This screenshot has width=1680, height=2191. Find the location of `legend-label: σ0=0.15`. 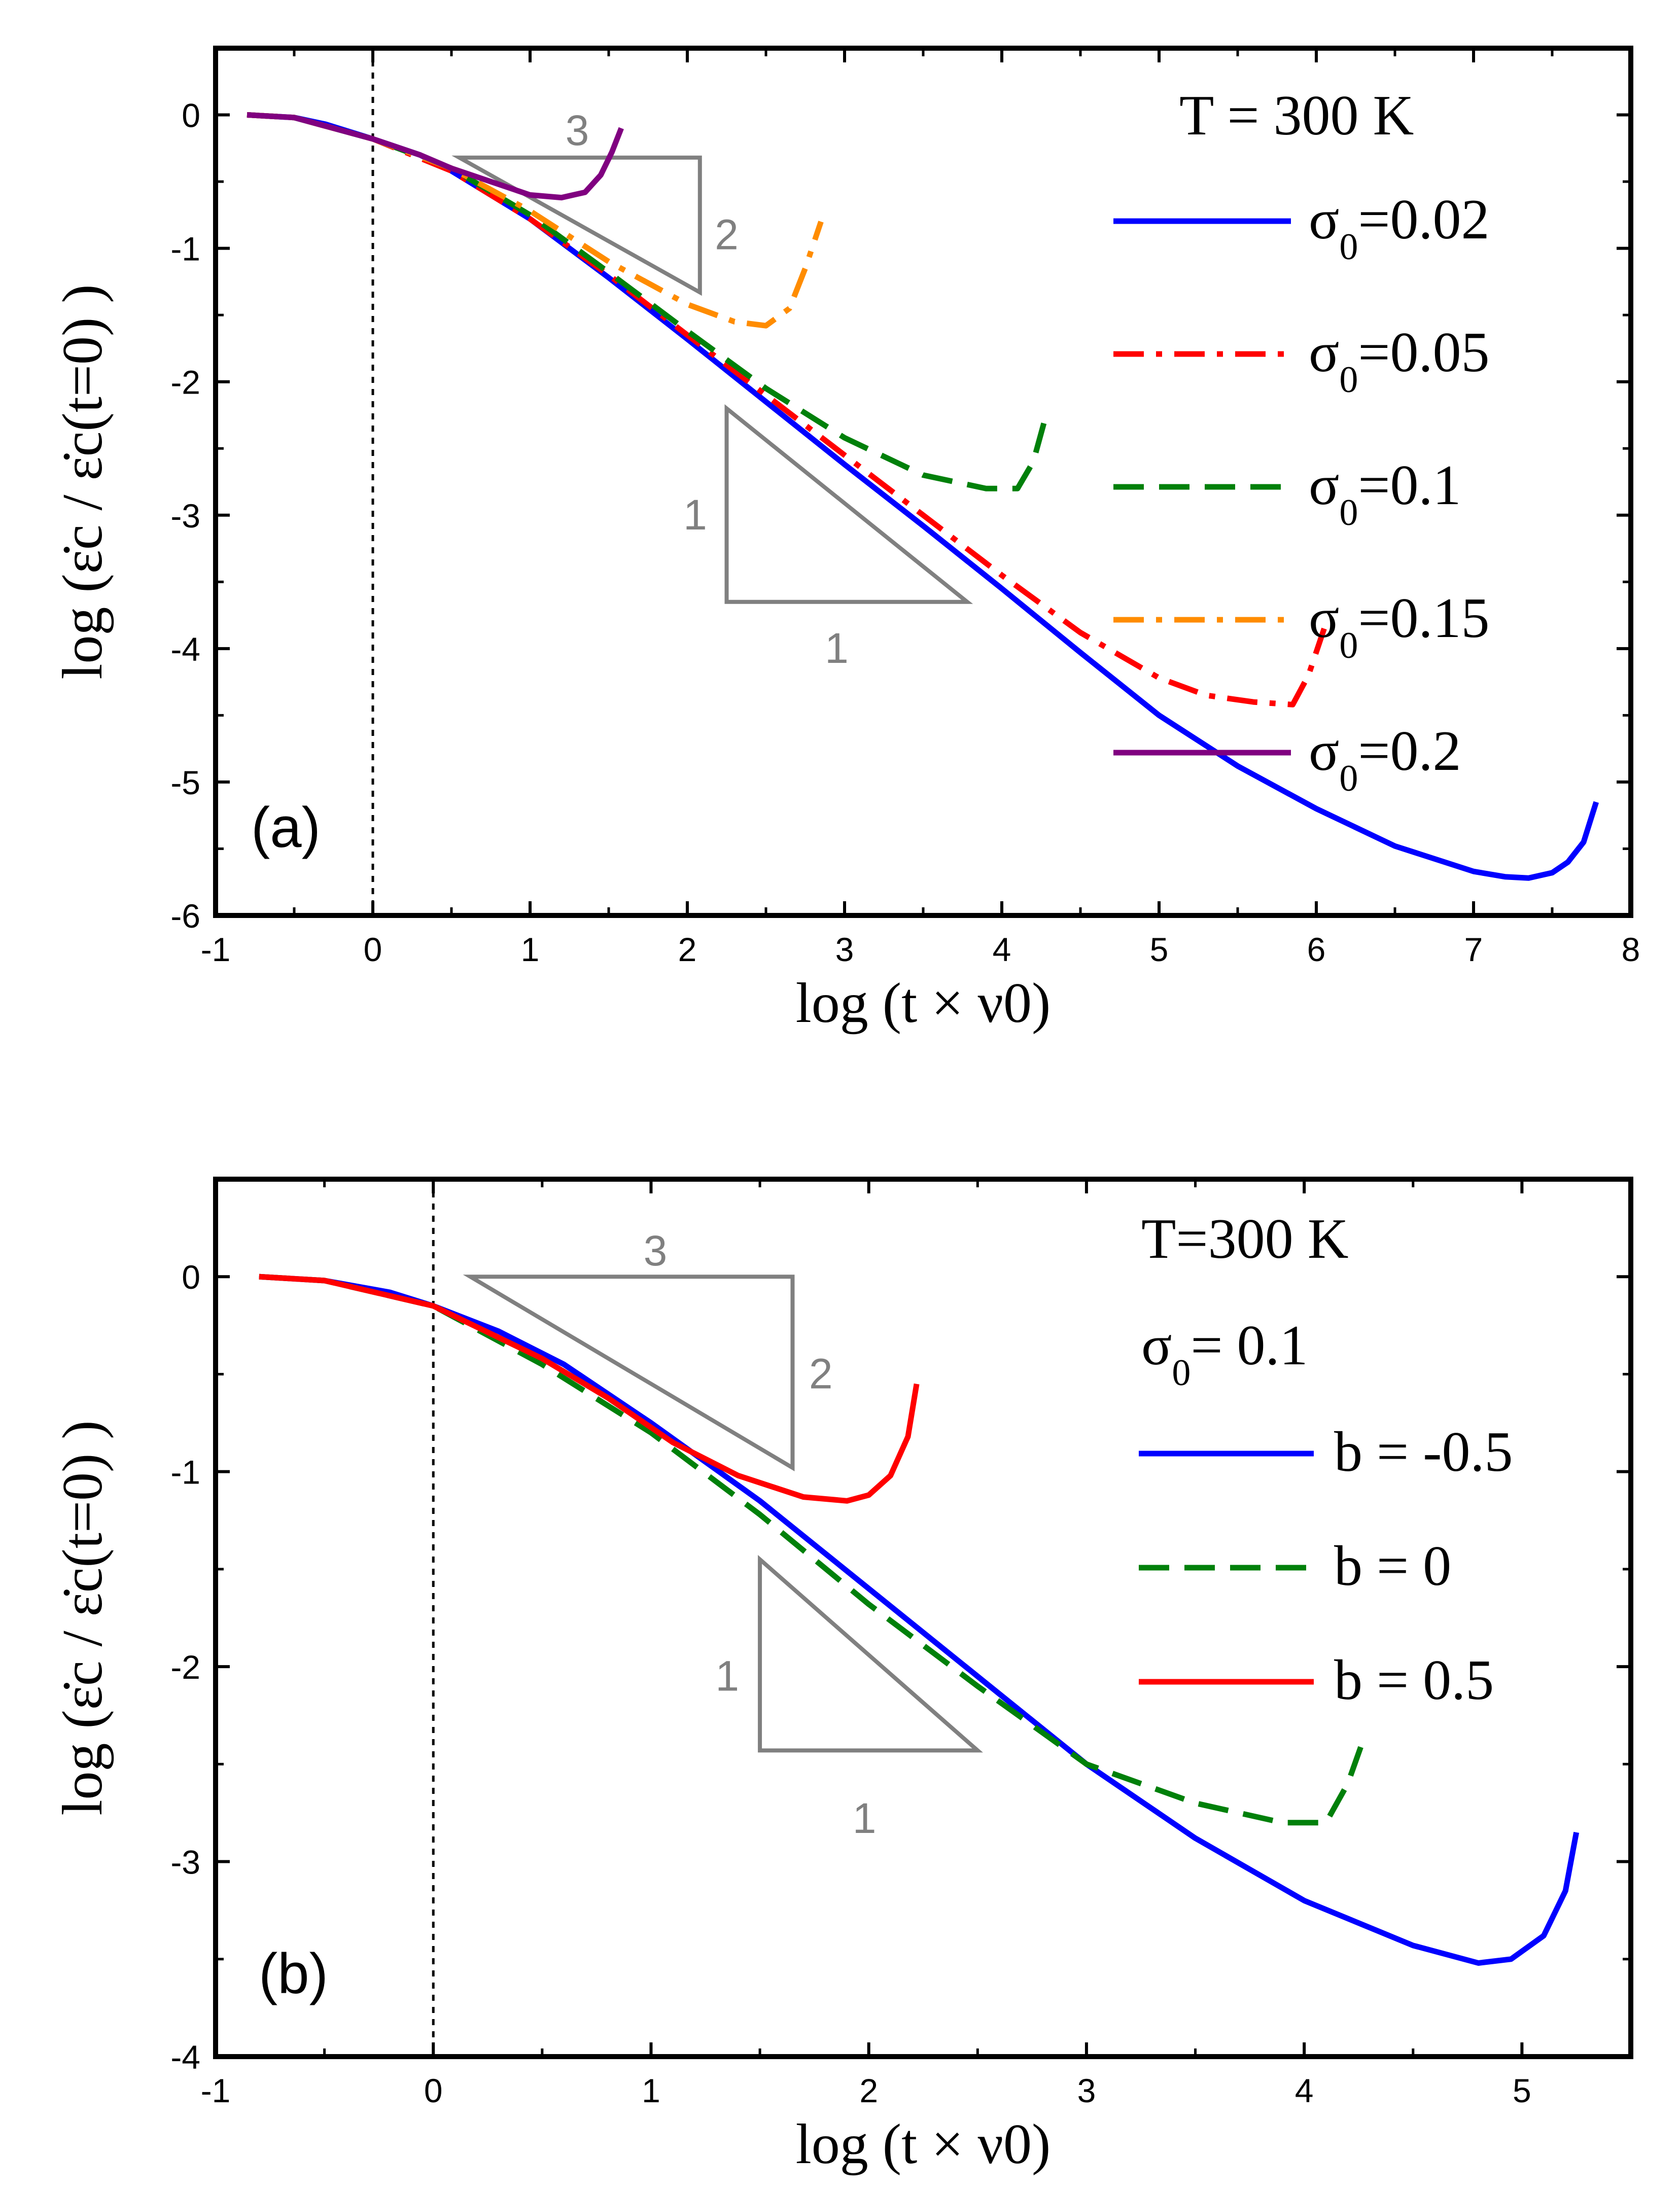

legend-label: σ0=0.15 is located at coordinates (1400, 626).